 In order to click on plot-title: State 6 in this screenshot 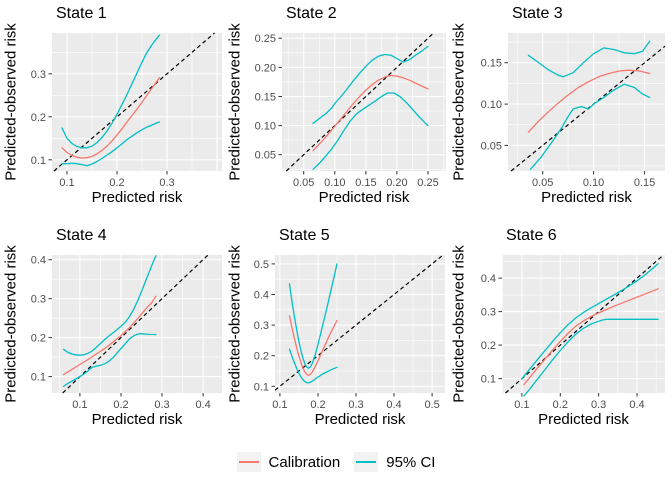, I will do `click(531, 235)`.